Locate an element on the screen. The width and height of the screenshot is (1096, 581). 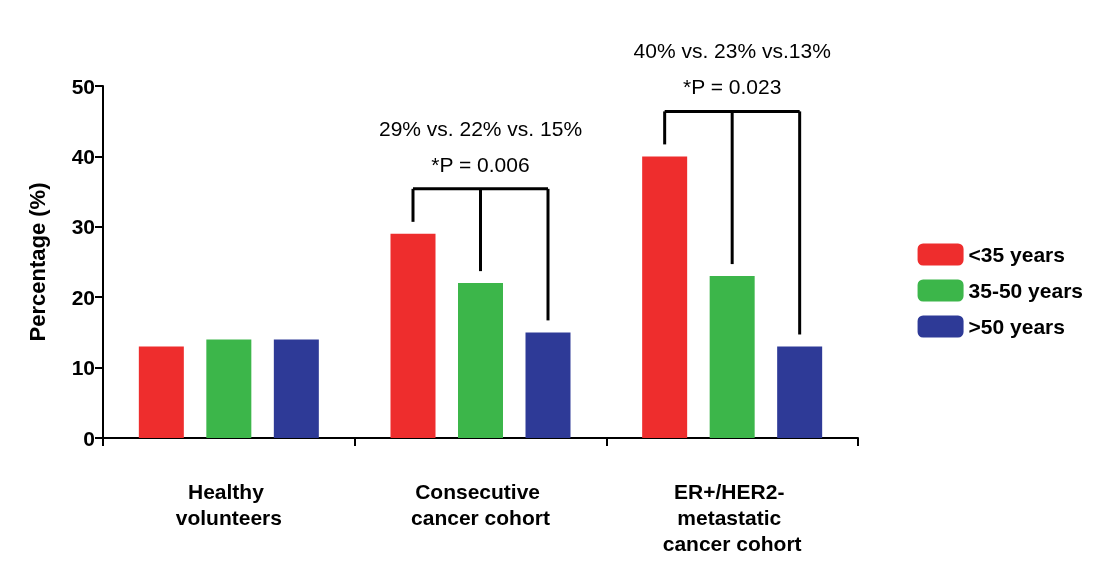
y-axis-title: Percentage (%) is located at coordinates (37, 262).